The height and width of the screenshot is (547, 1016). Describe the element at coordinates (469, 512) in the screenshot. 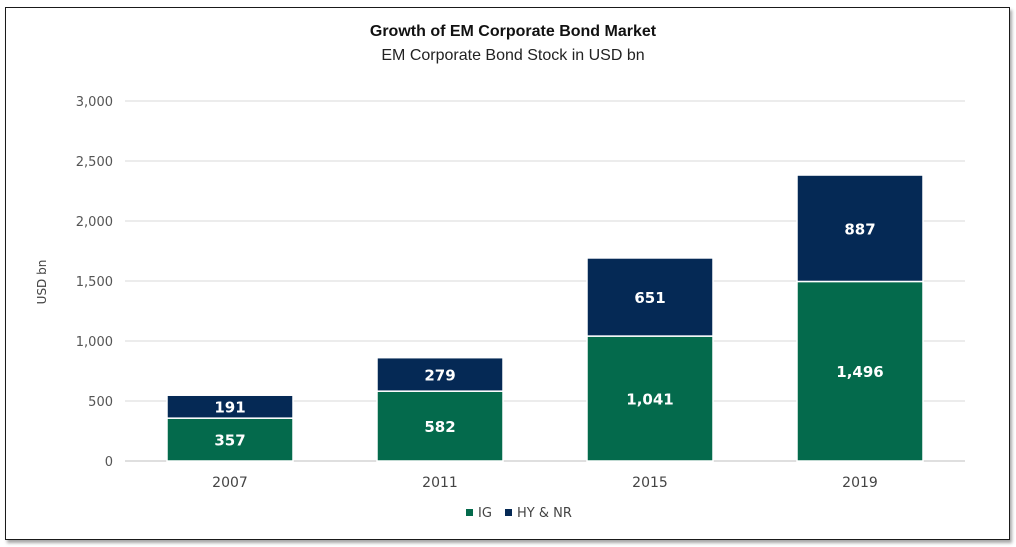

I see `legend-swatch-ig` at that location.